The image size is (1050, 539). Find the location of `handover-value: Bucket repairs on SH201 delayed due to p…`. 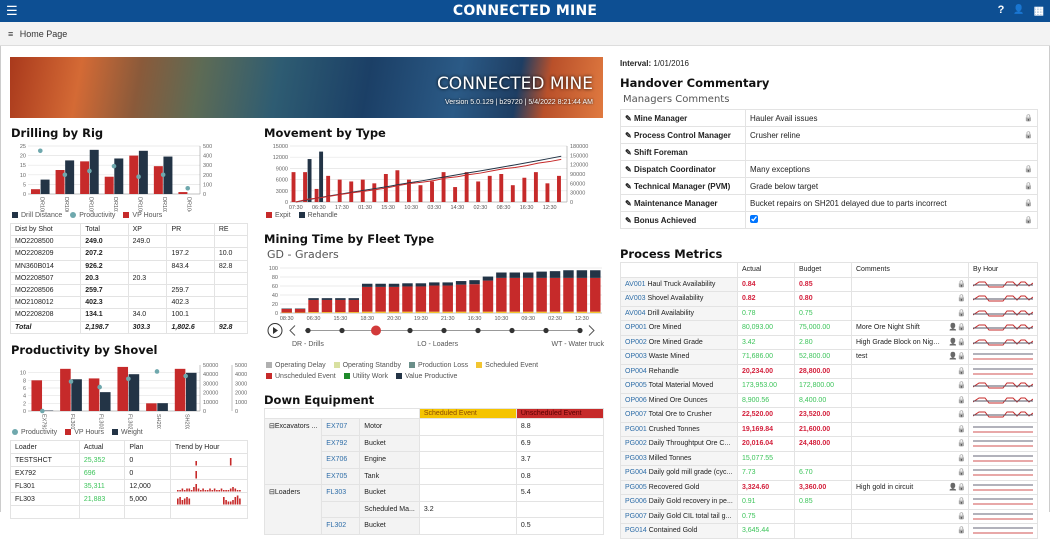

handover-value: Bucket repairs on SH201 delayed due to p… is located at coordinates (883, 203).